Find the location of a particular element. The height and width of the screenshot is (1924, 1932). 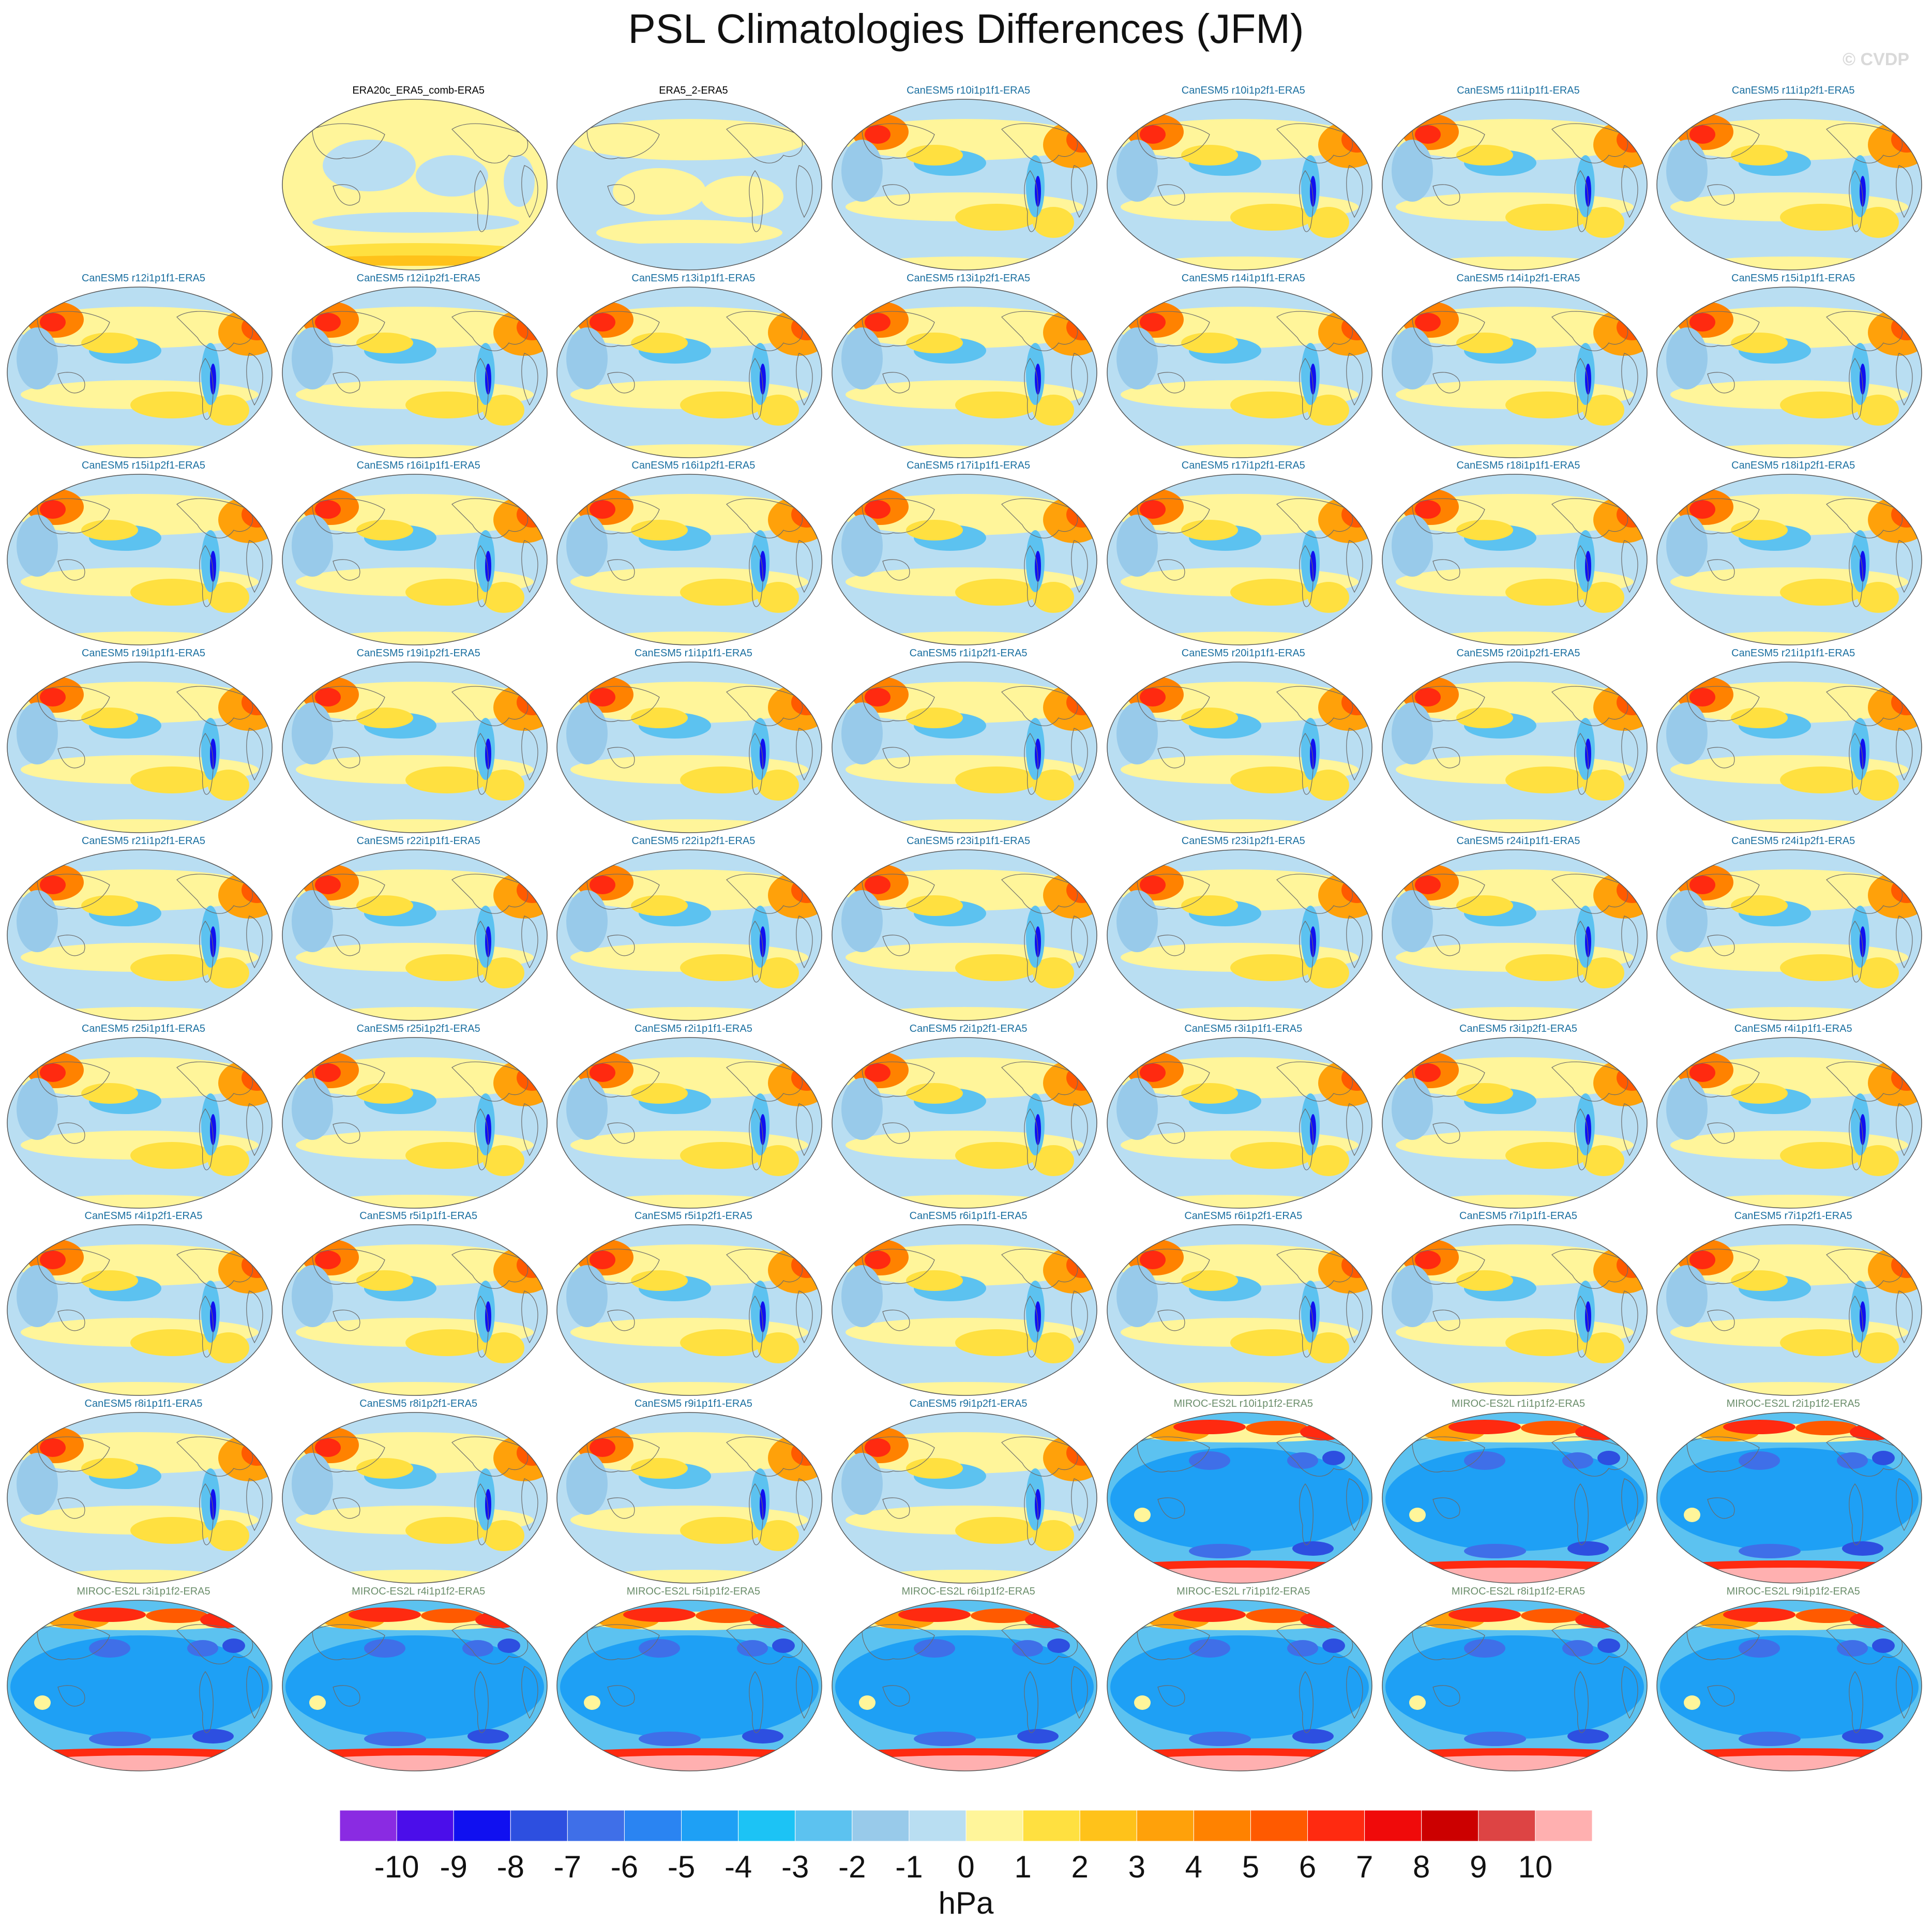

map-panel: CanESM5 r23i1p2f1-ERA5 is located at coordinates (1243, 927).